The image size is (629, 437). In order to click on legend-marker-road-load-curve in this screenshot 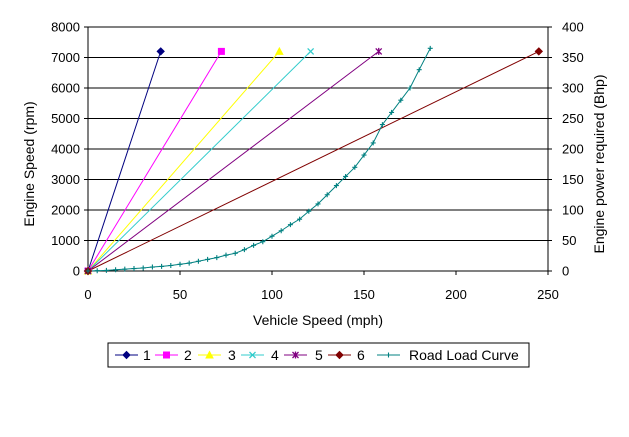, I will do `click(388, 355)`.